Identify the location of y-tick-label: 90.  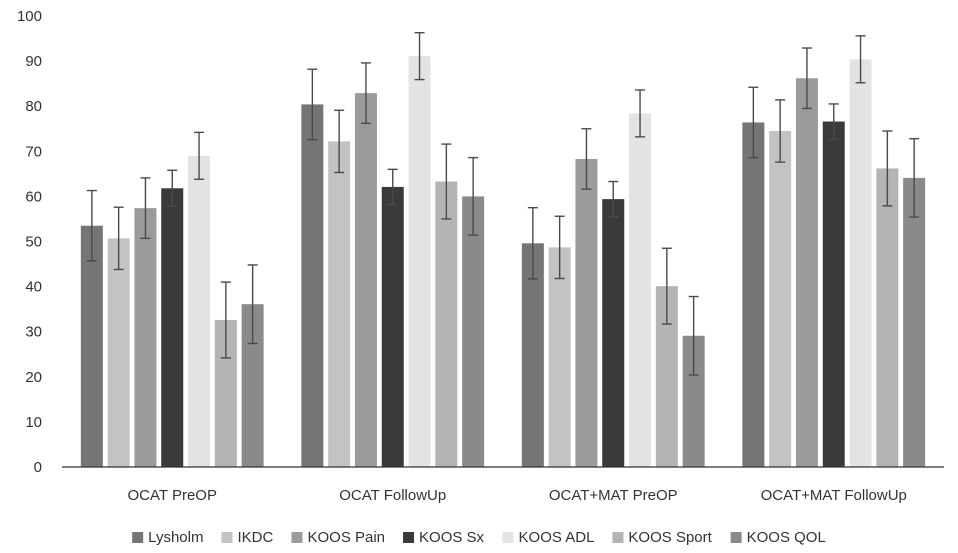
(33, 61).